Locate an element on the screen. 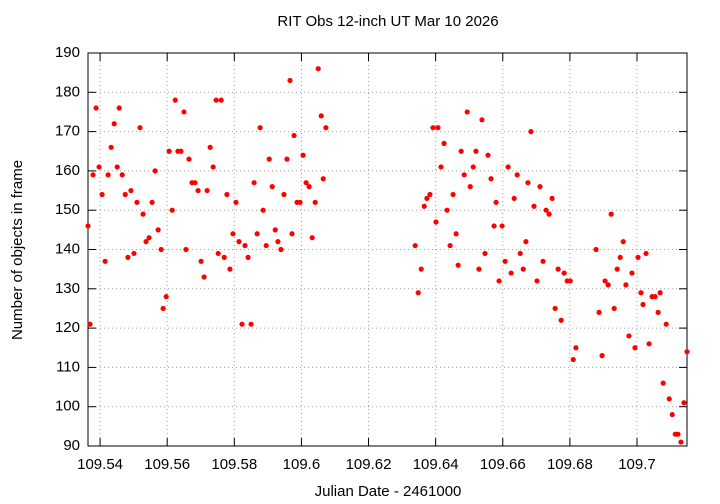  y-tick-label: 130 is located at coordinates (67, 288).